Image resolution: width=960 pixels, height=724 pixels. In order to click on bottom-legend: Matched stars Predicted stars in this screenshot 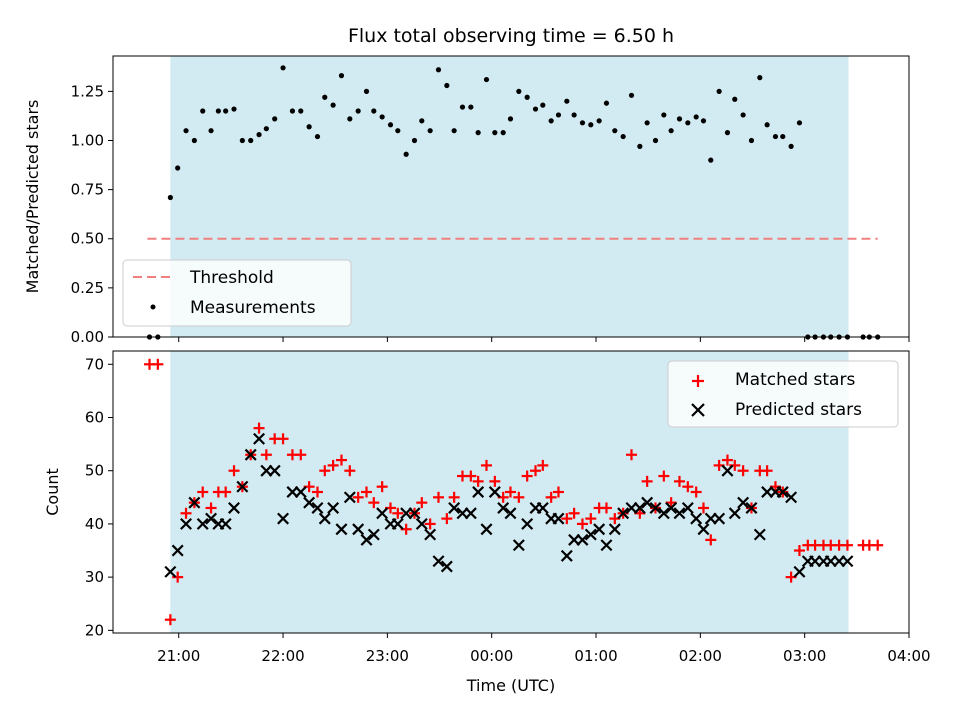, I will do `click(783, 394)`.